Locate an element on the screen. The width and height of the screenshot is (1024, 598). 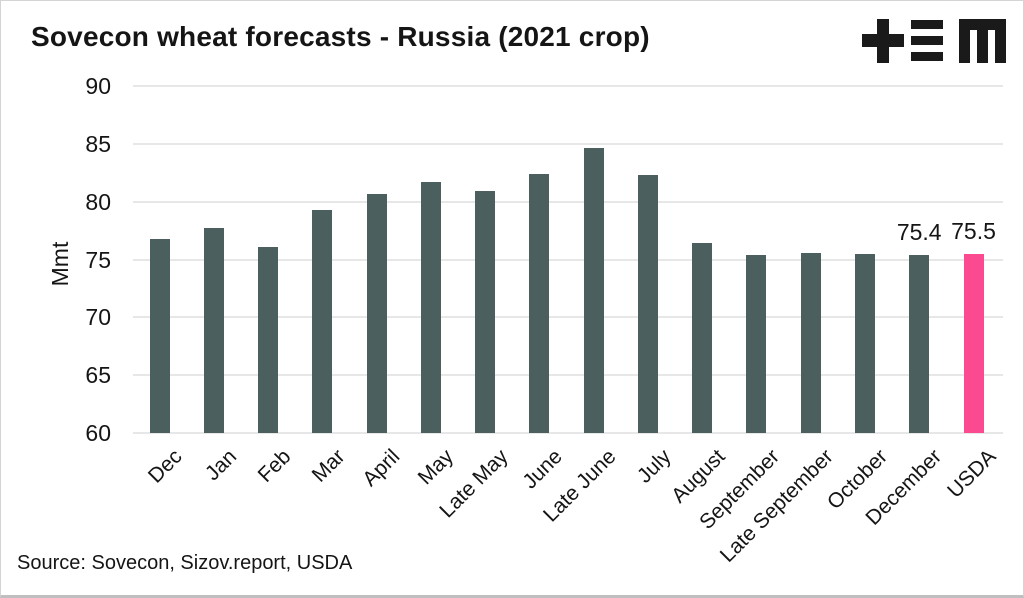
y-tick-label: 80 is located at coordinates (98, 201).